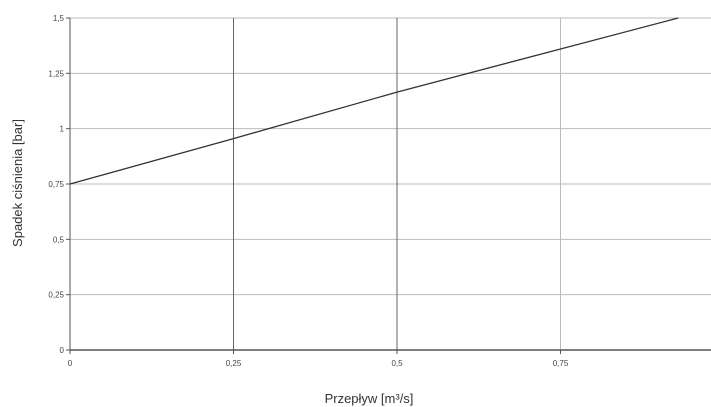  Describe the element at coordinates (234, 363) in the screenshot. I see `x-tick-label: 0,25` at that location.